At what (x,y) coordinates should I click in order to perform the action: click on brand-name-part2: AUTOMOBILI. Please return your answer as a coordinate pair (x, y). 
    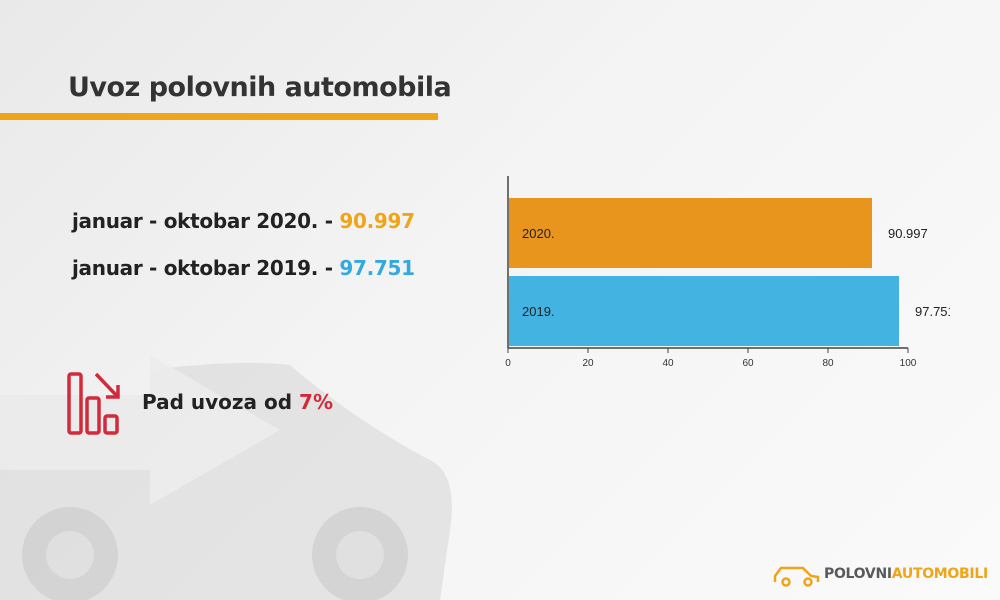
    Looking at the image, I should click on (939, 574).